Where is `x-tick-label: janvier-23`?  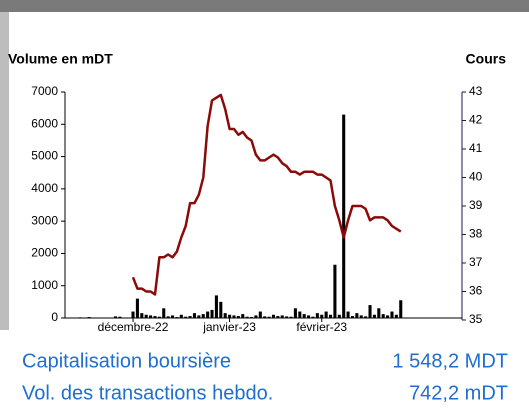
x-tick-label: janvier-23 is located at coordinates (229, 327).